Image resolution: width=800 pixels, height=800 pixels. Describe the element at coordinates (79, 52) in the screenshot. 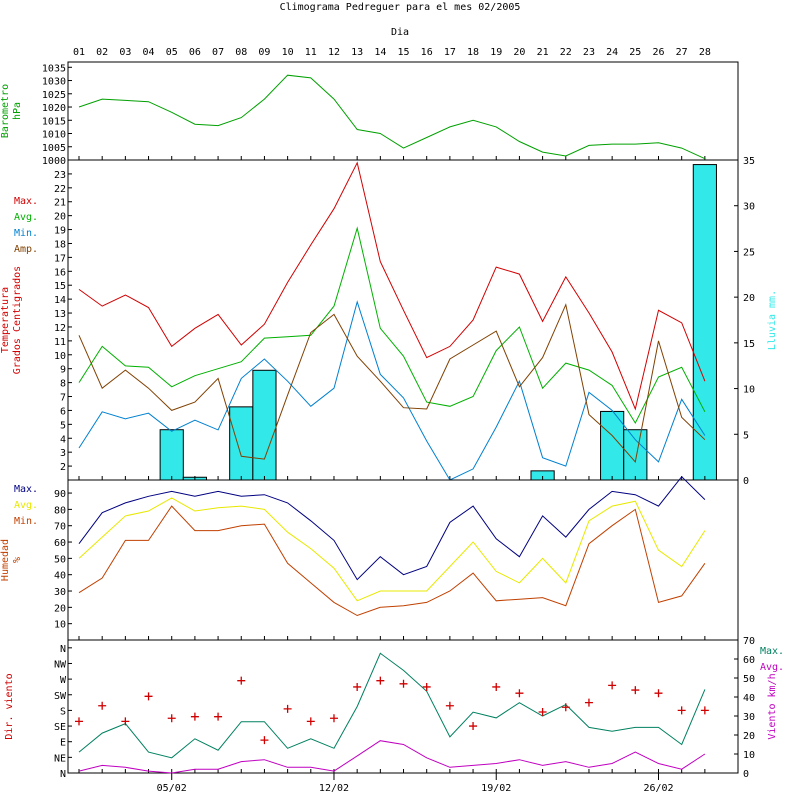

I see `day-tick-label: 01` at that location.